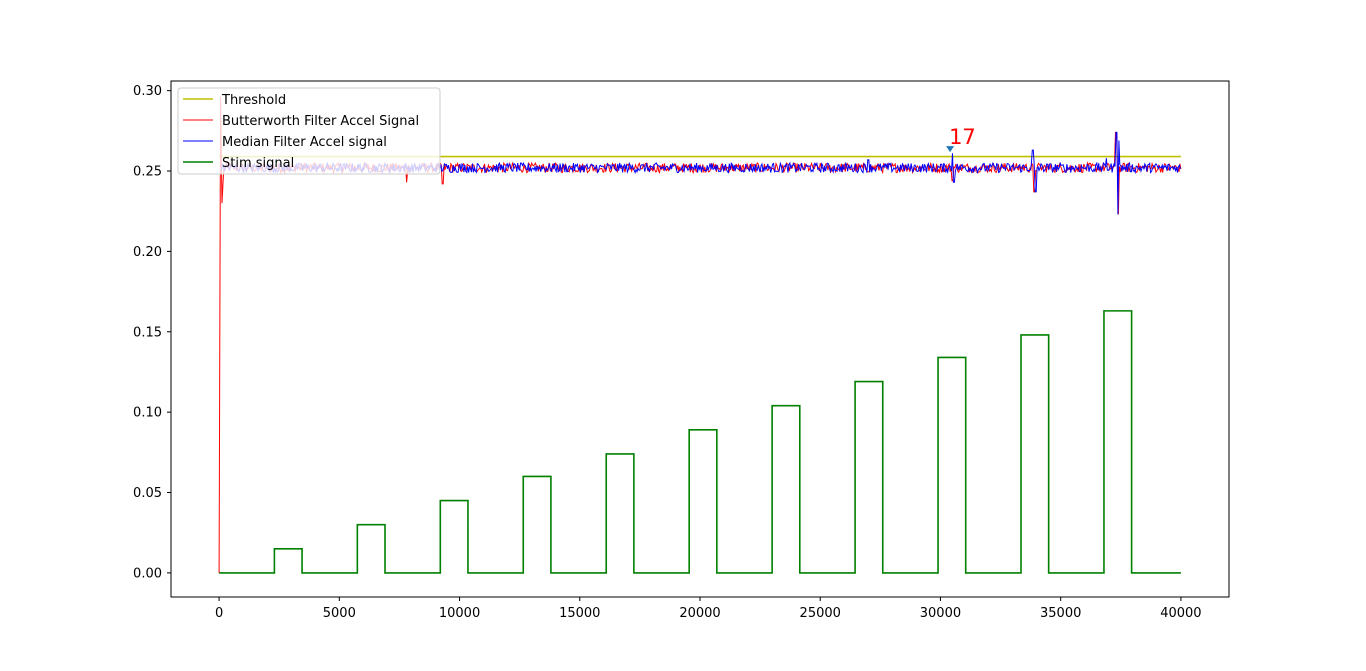  I want to click on annotation-marker, so click(950, 149).